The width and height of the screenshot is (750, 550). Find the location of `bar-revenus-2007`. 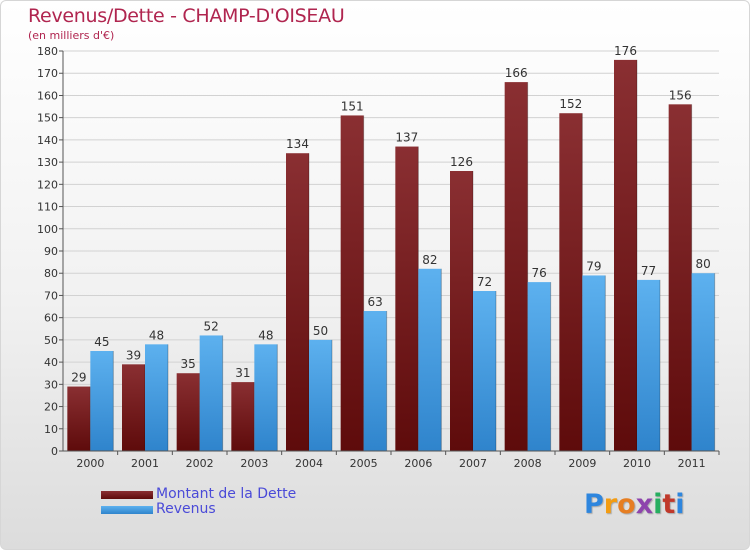

bar-revenus-2007 is located at coordinates (484, 371).